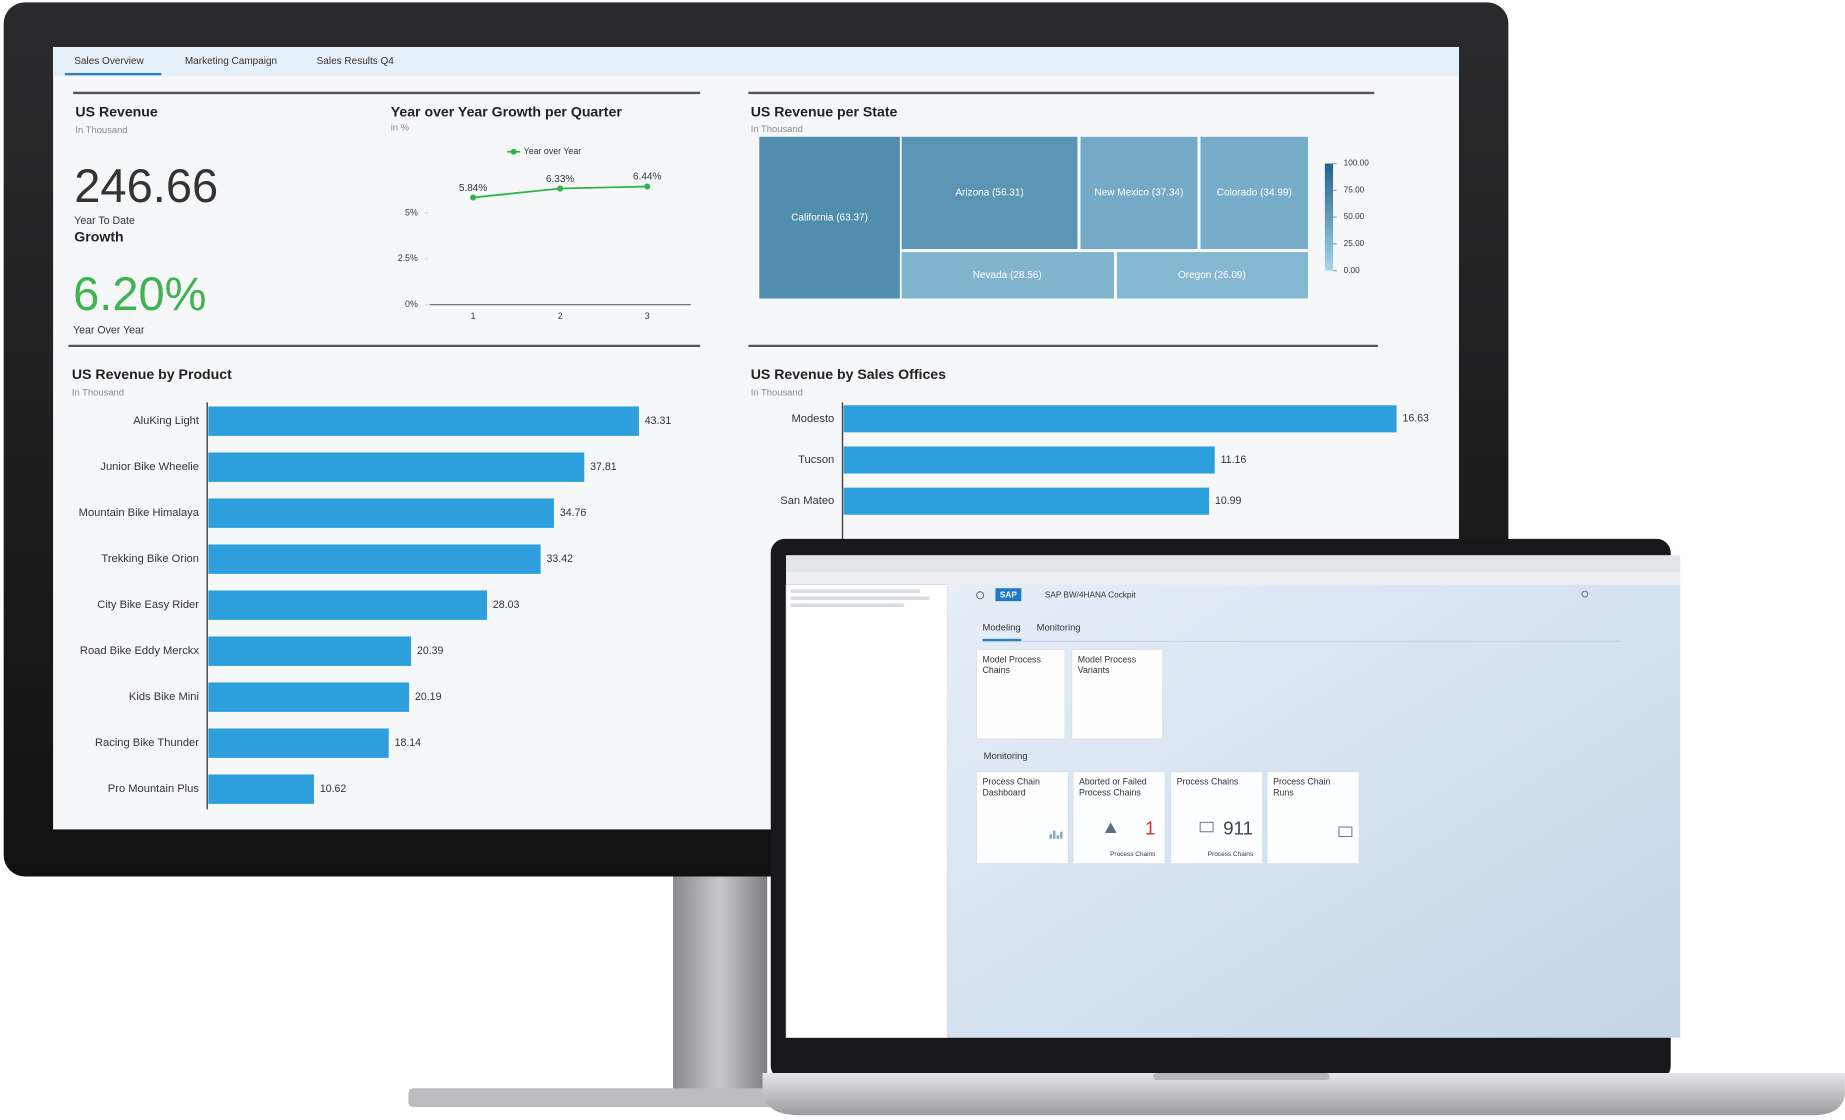 Image resolution: width=1845 pixels, height=1120 pixels. What do you see at coordinates (1585, 594) in the screenshot?
I see `search-icon` at bounding box center [1585, 594].